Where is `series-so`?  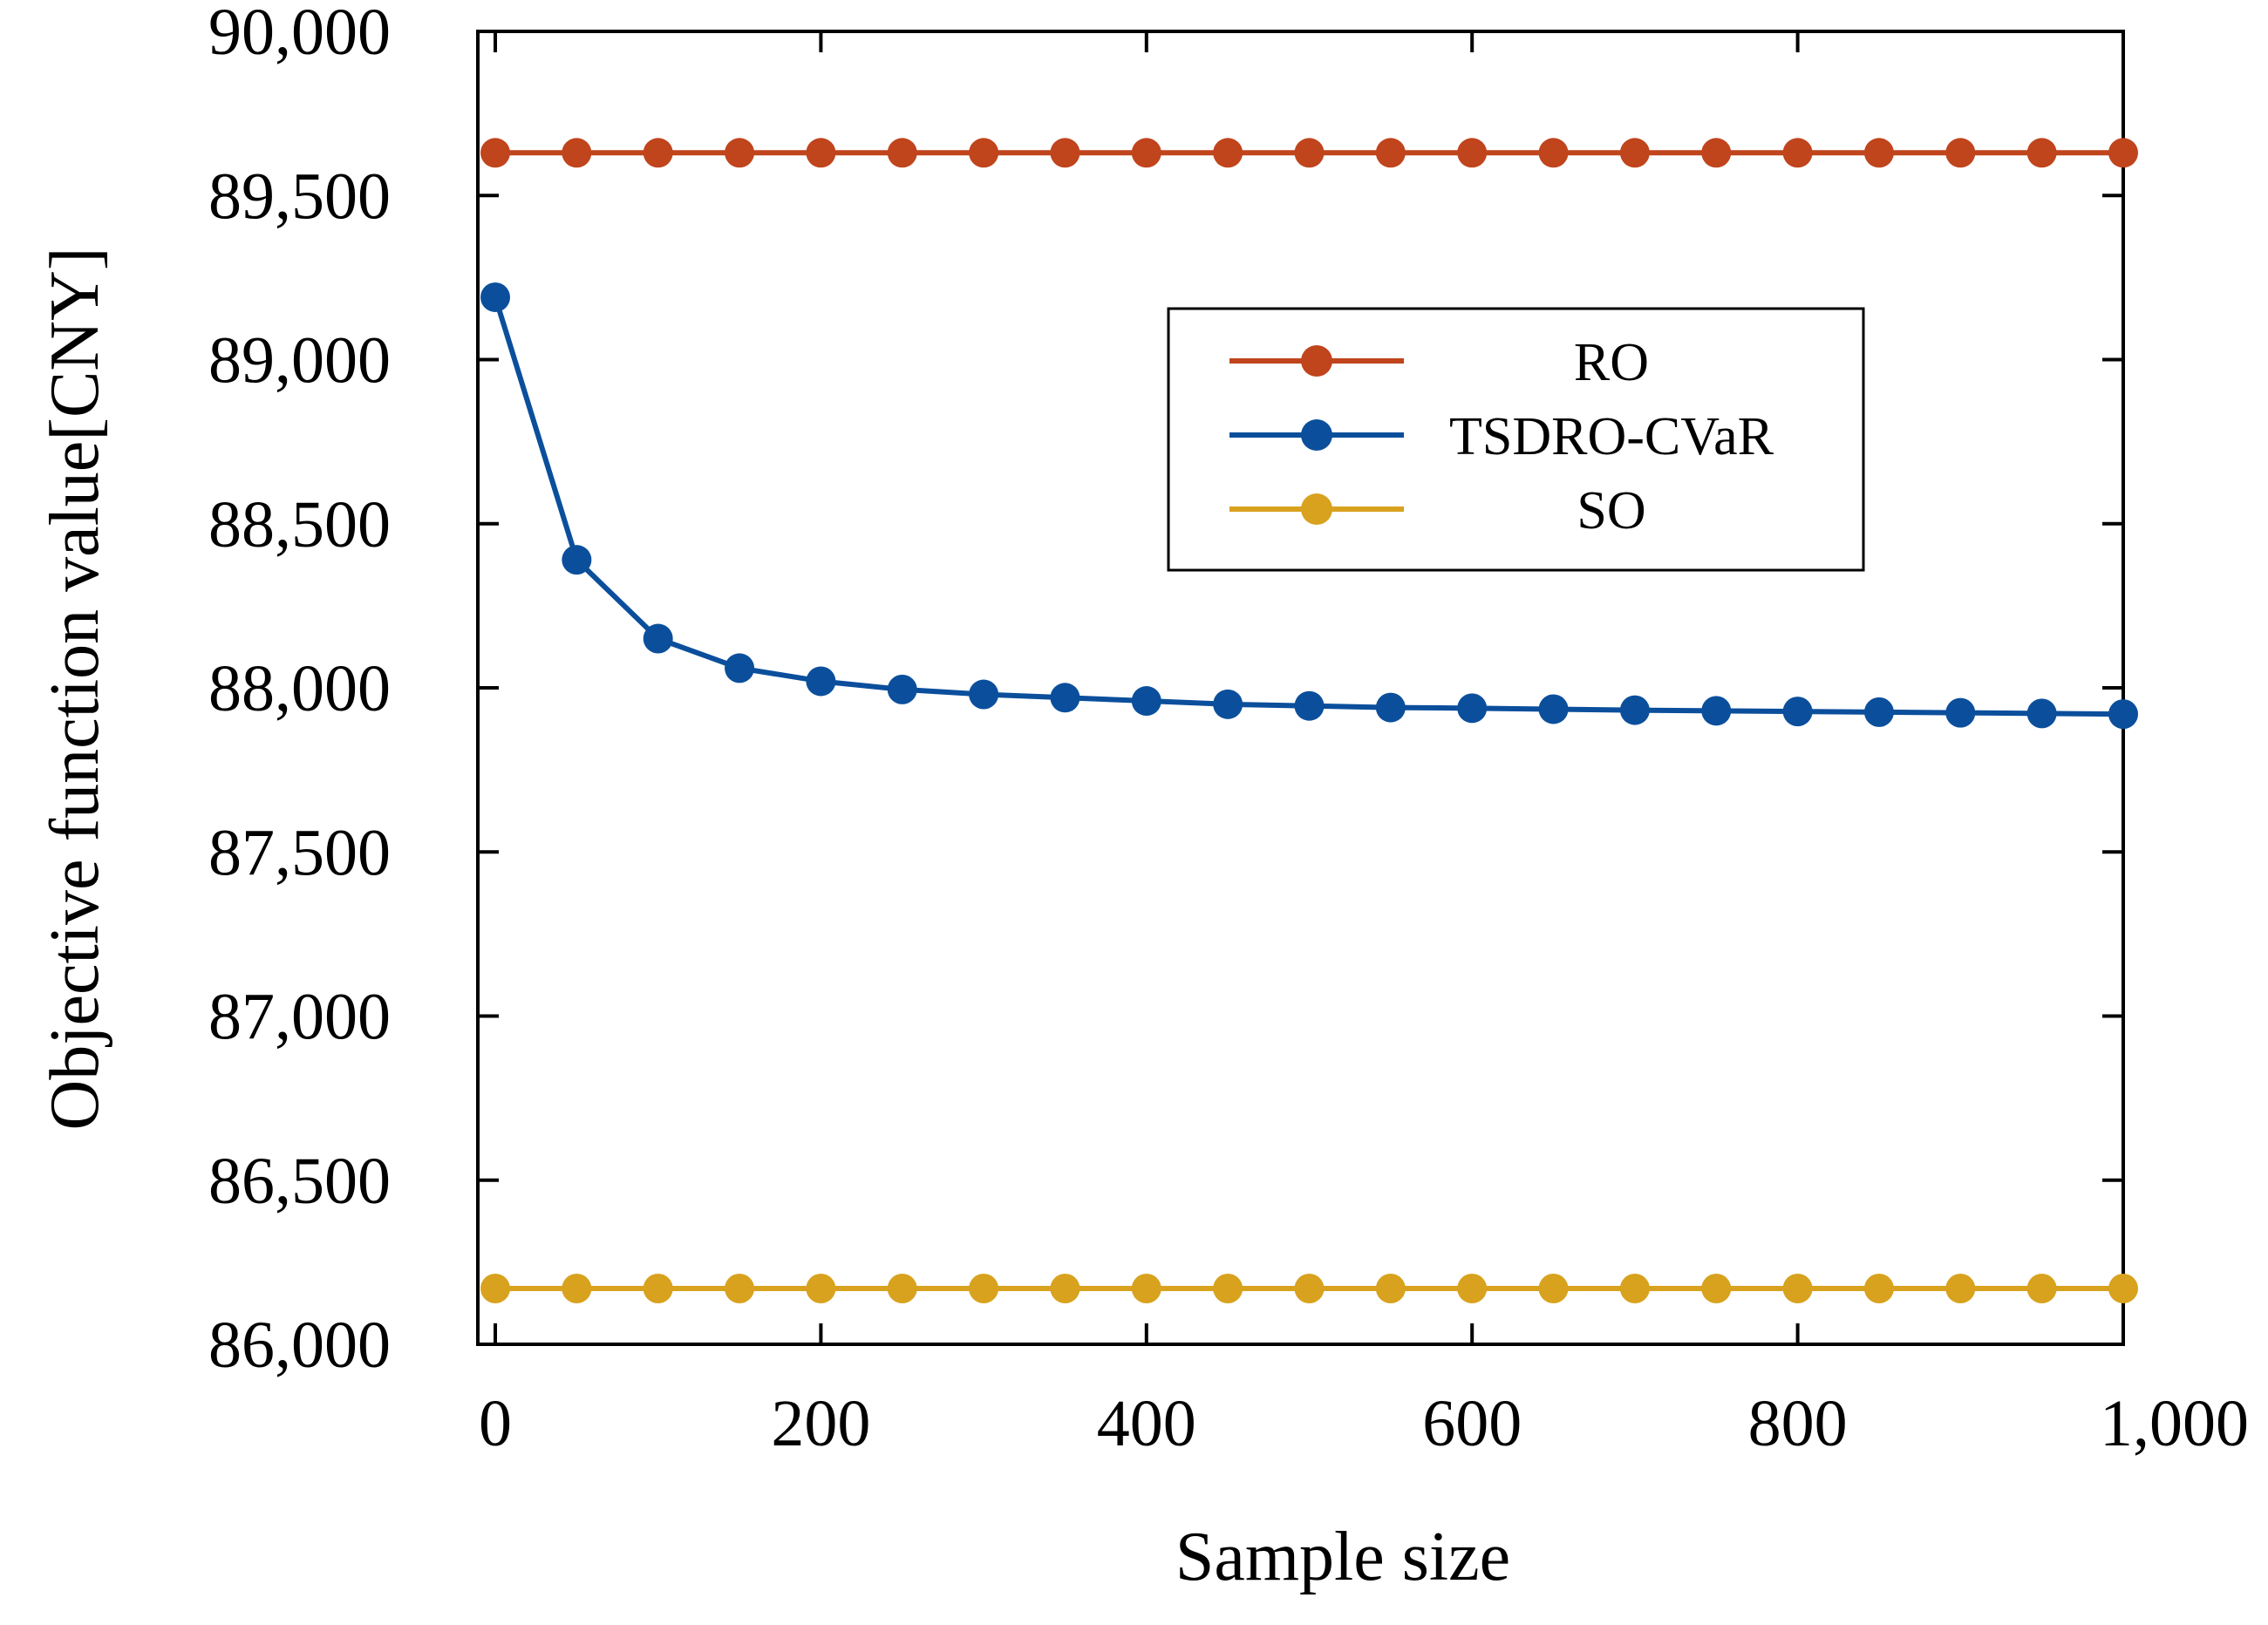 series-so is located at coordinates (1309, 1288).